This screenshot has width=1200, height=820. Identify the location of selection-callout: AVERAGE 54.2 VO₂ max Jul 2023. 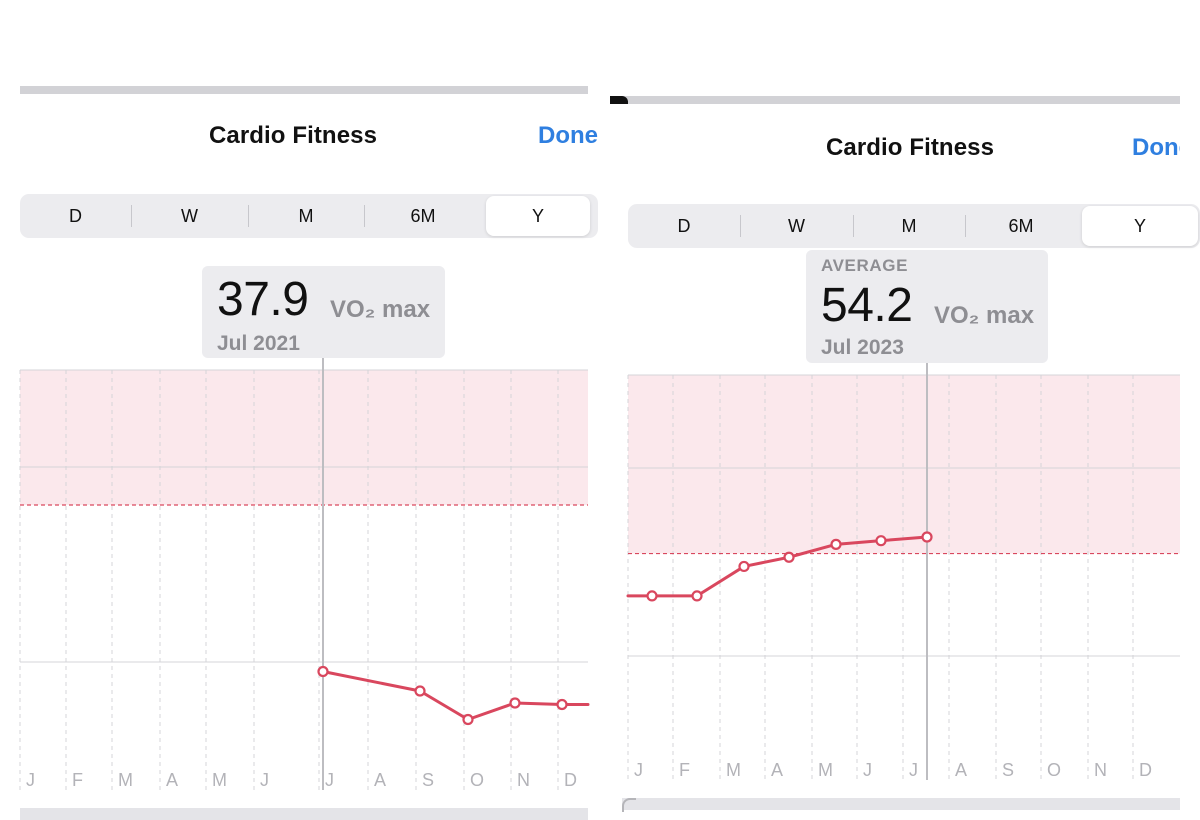
(927, 306).